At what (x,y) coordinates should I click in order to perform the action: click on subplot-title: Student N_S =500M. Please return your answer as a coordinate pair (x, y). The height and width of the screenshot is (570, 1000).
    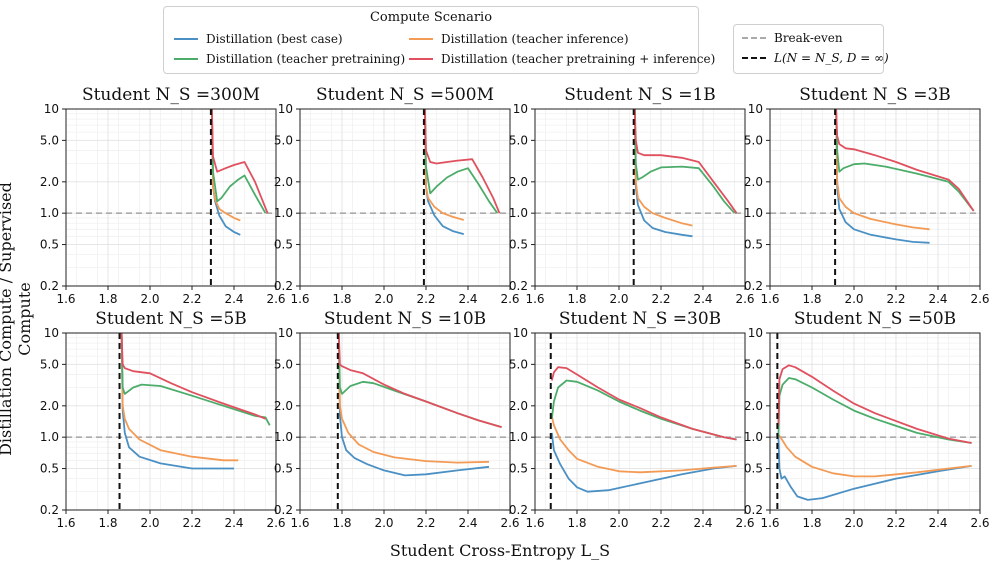
    Looking at the image, I should click on (405, 95).